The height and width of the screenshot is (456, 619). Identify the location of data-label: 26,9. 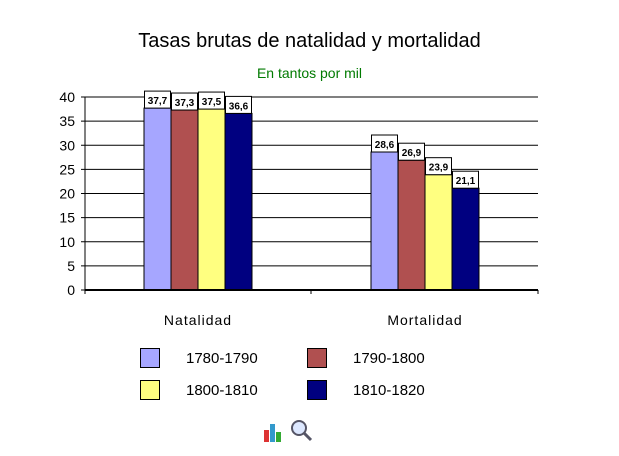
(412, 153).